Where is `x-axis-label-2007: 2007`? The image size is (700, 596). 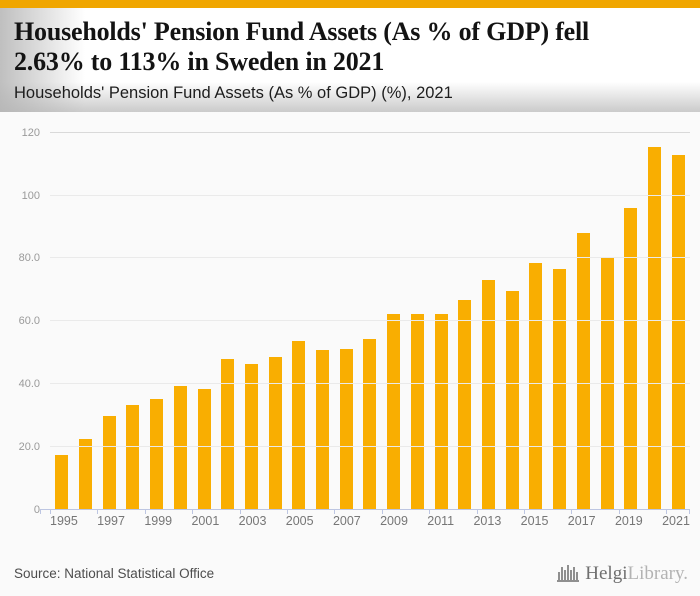 x-axis-label-2007: 2007 is located at coordinates (346, 521).